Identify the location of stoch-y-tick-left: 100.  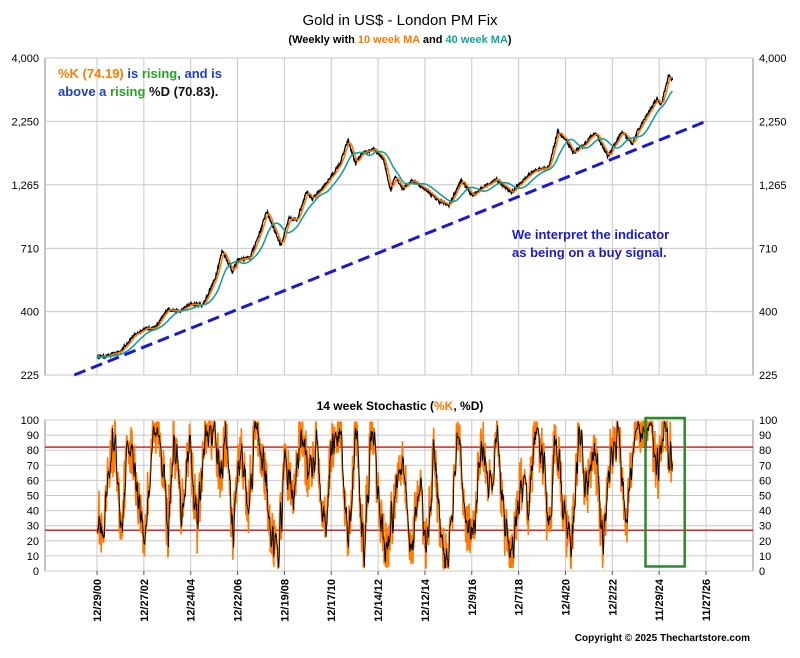
(30, 421).